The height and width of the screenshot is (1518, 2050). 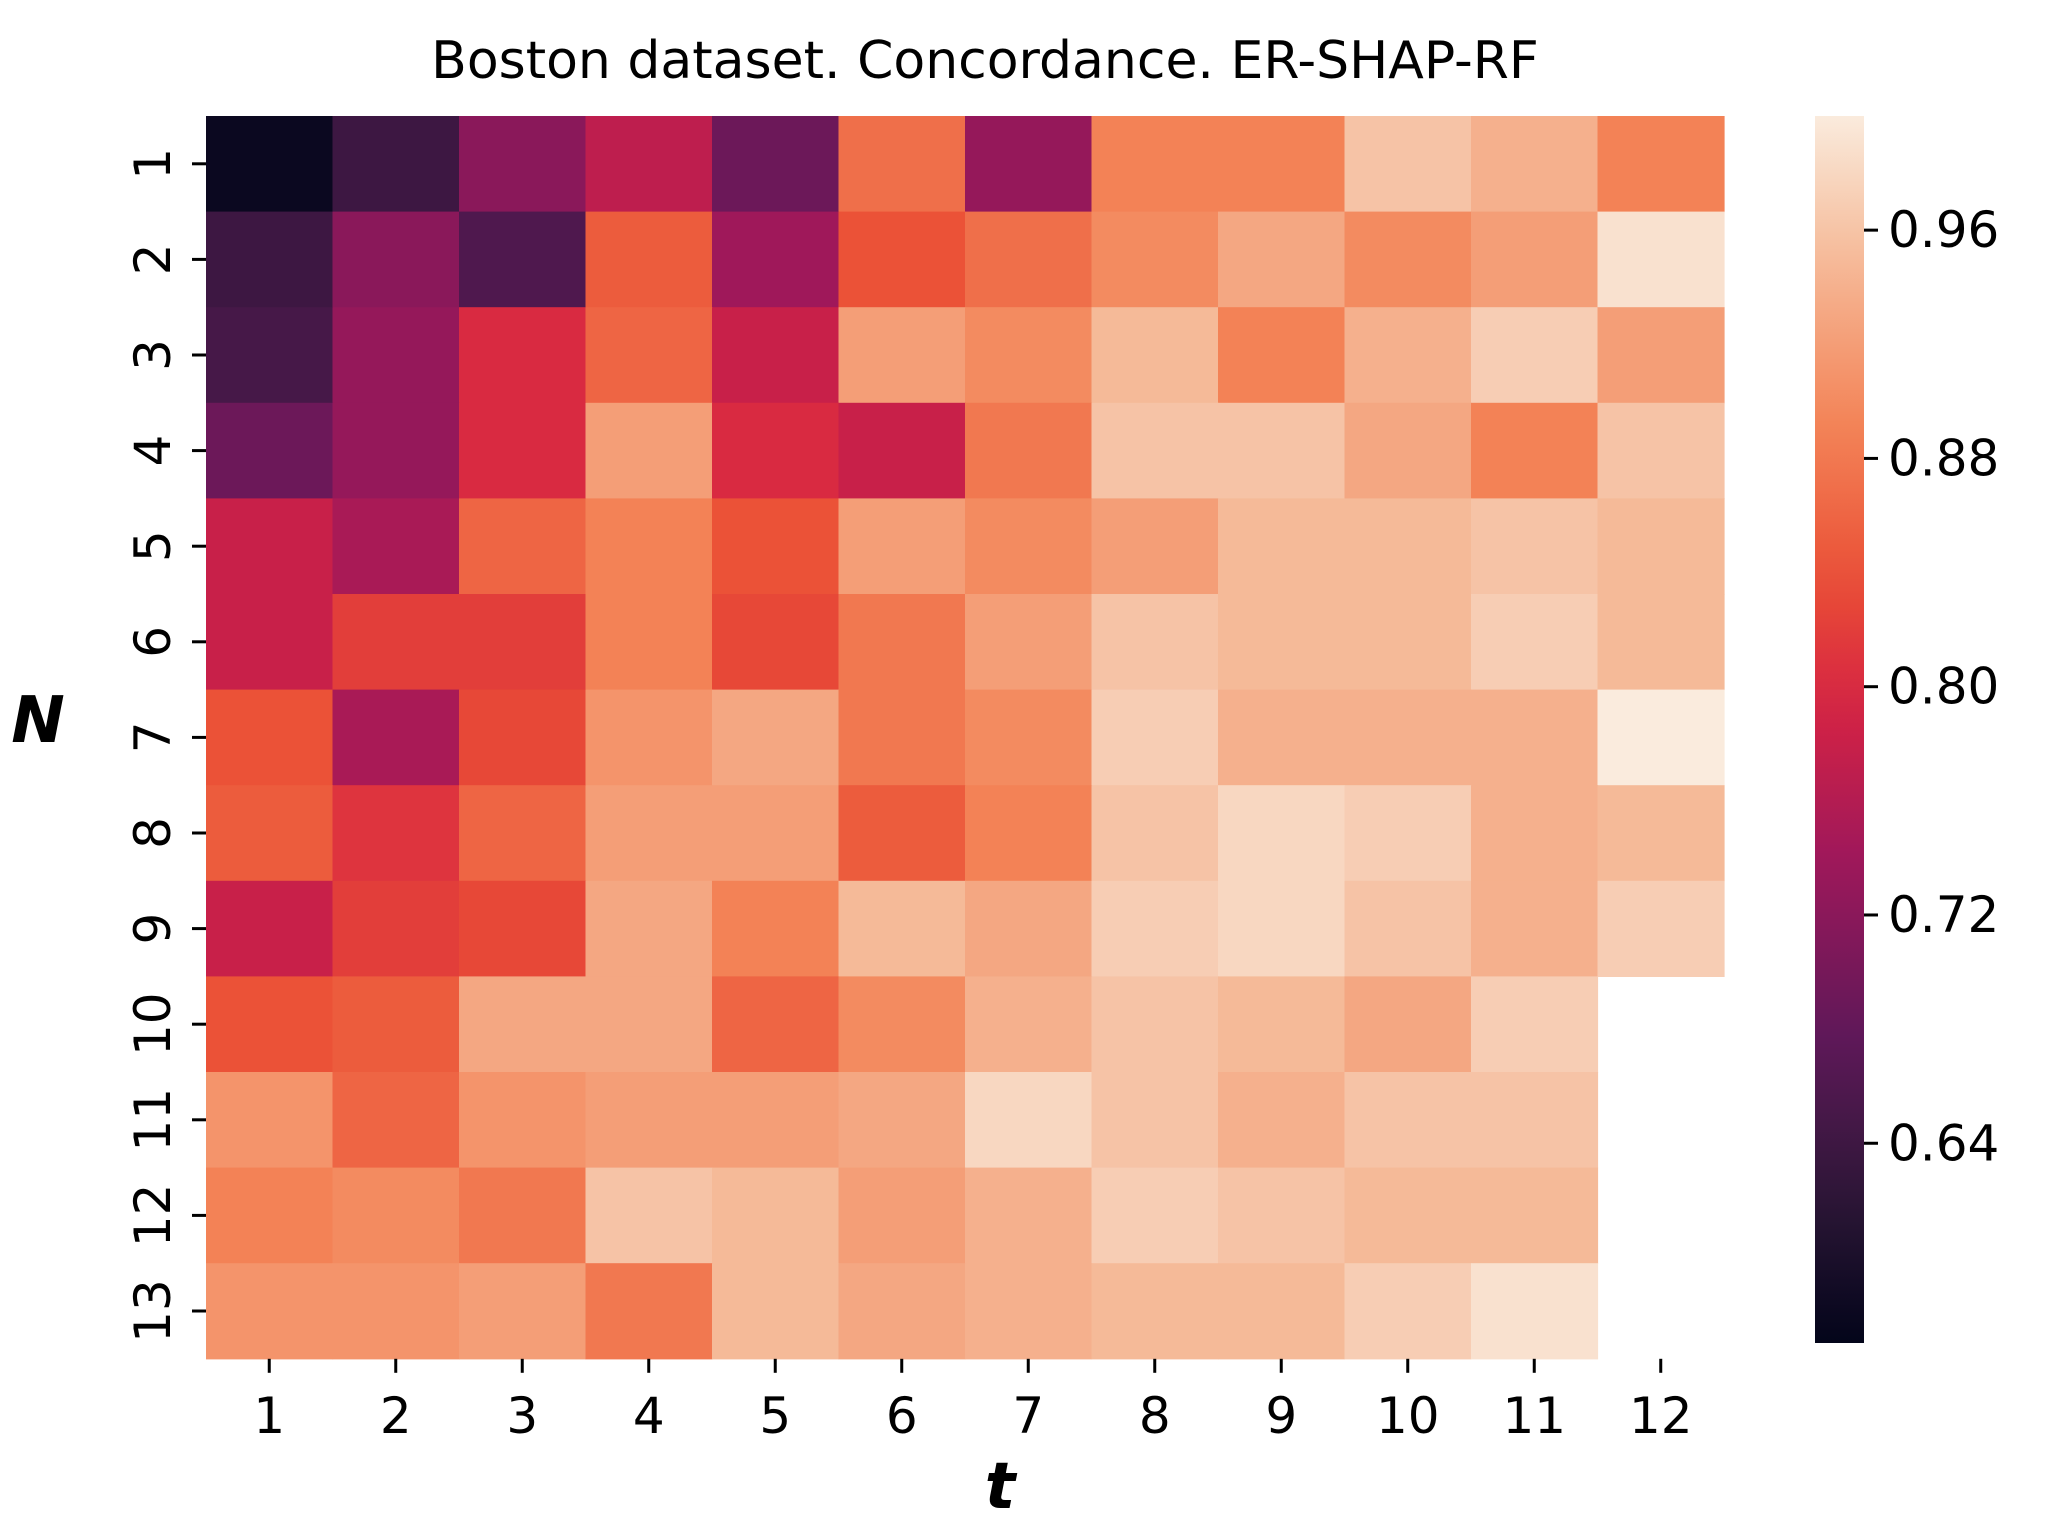 What do you see at coordinates (1943, 1143) in the screenshot?
I see `colorbar-tick-label: 0.64` at bounding box center [1943, 1143].